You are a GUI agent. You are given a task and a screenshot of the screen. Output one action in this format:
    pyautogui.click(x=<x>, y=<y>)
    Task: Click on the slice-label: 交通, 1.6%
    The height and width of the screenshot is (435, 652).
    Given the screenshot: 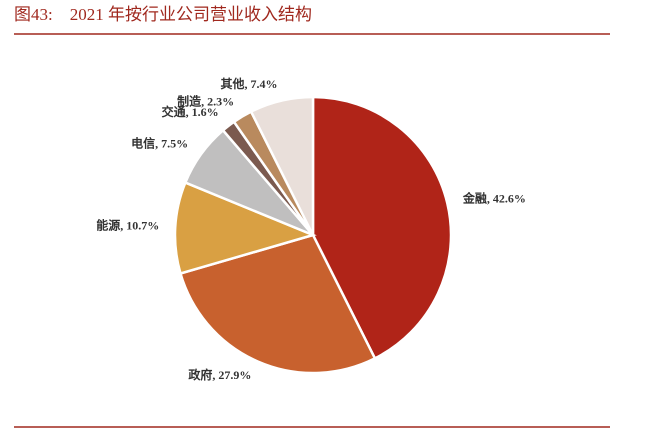 What is the action you would take?
    pyautogui.click(x=190, y=111)
    